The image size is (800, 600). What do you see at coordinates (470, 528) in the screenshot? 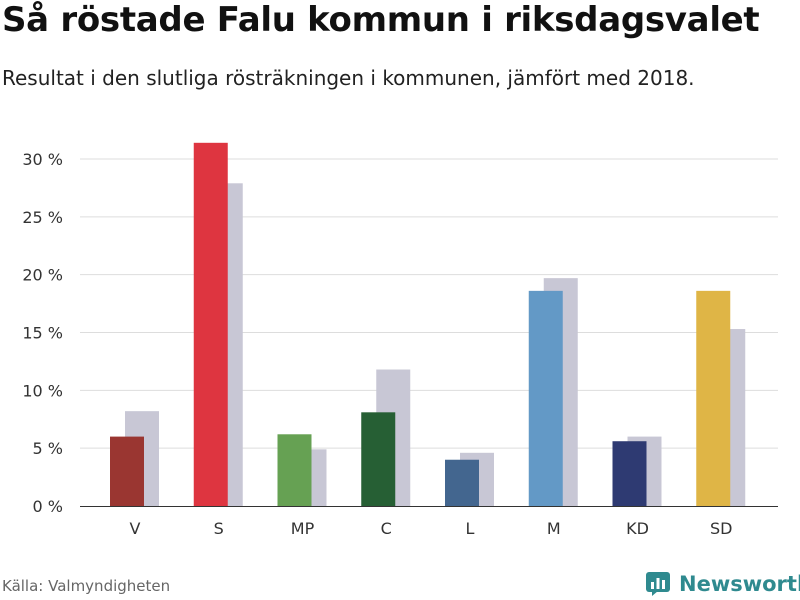
I see `x-tick-label: L` at bounding box center [470, 528].